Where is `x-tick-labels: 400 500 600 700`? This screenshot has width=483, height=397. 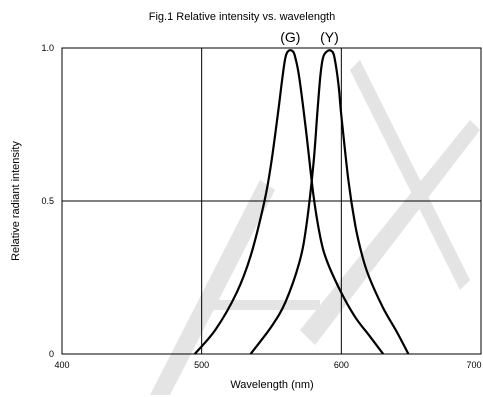
x-tick-labels: 400 500 600 700 is located at coordinates (267, 365).